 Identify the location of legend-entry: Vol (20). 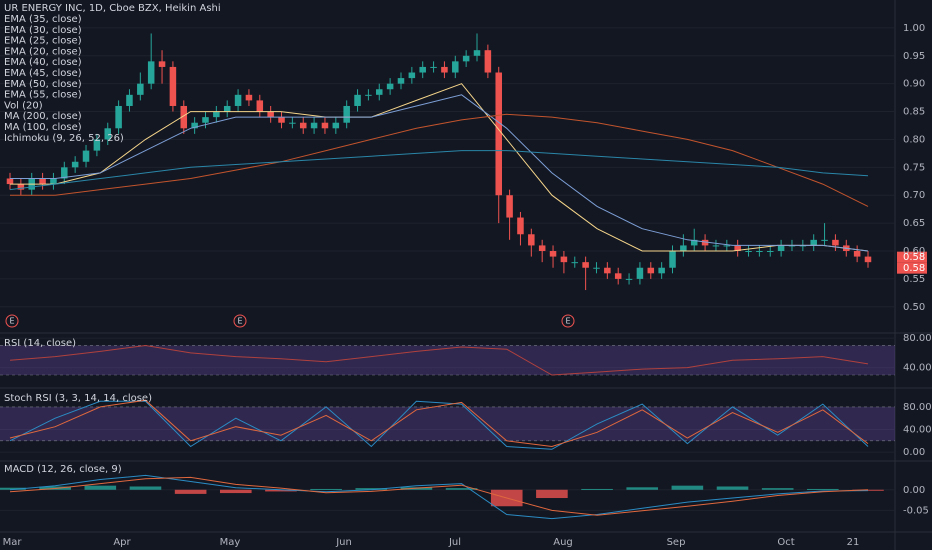
(23, 105).